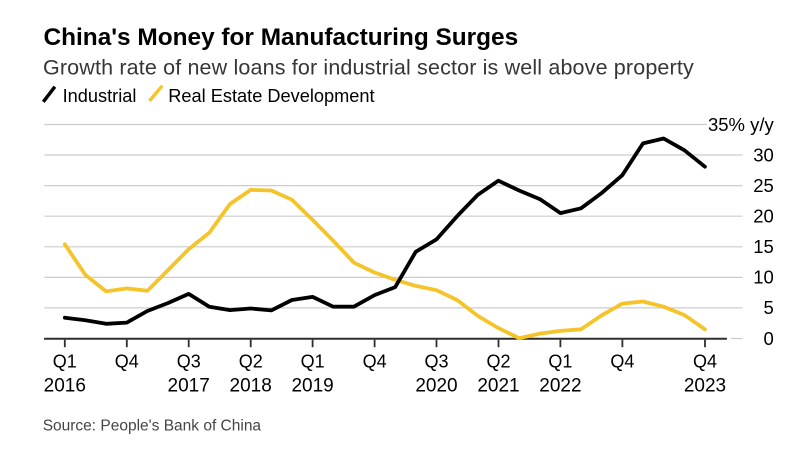 The image size is (800, 449). What do you see at coordinates (65, 386) in the screenshot?
I see `svg-text: 2016` at bounding box center [65, 386].